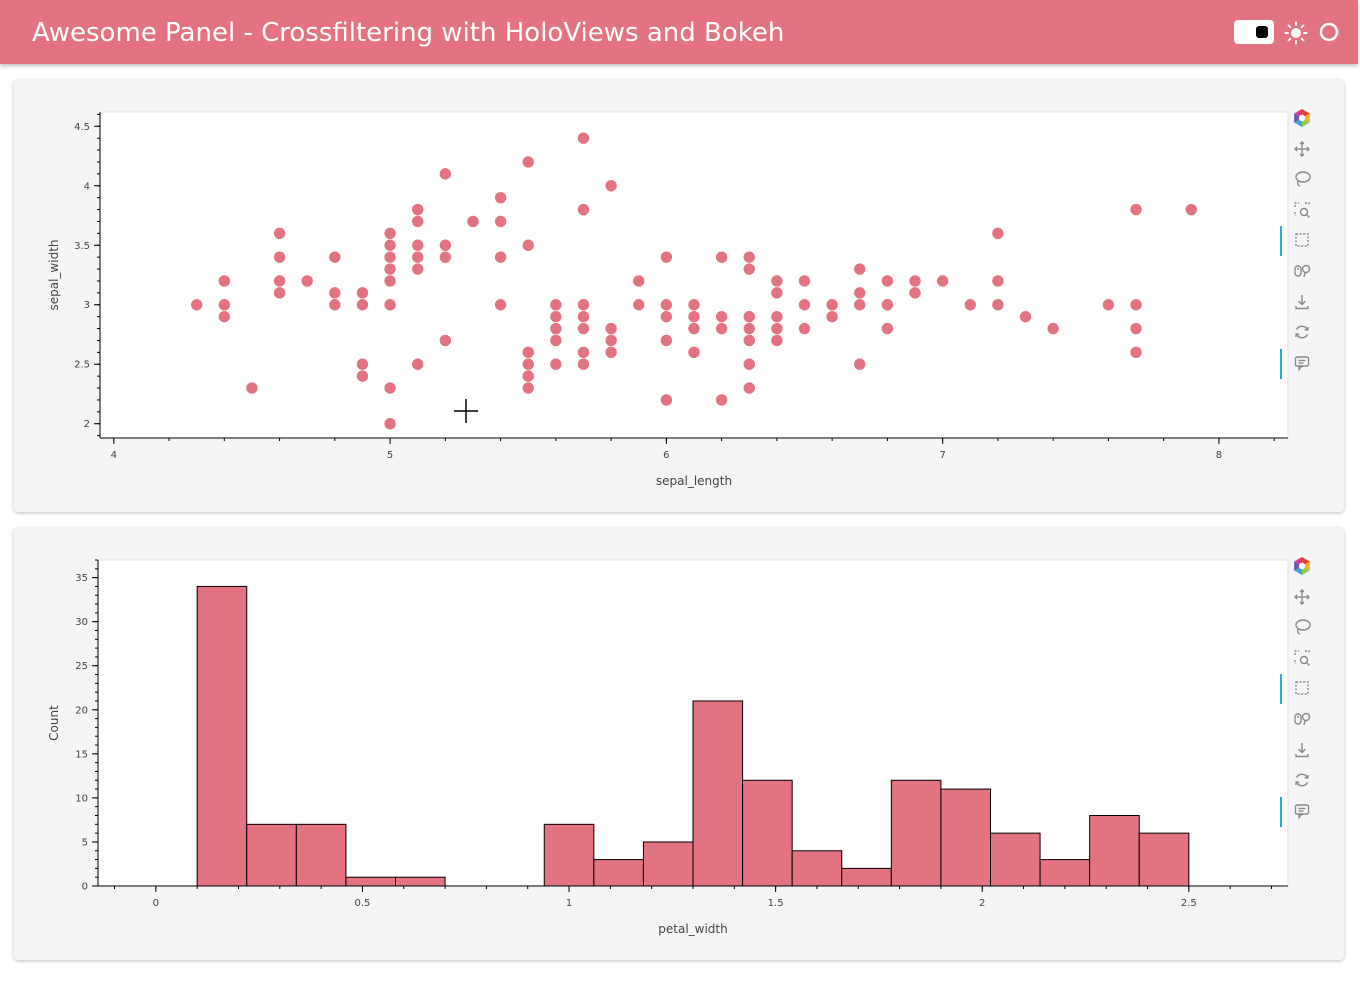 This screenshot has height=994, width=1360. What do you see at coordinates (81, 578) in the screenshot?
I see `y-tick-label: 35` at bounding box center [81, 578].